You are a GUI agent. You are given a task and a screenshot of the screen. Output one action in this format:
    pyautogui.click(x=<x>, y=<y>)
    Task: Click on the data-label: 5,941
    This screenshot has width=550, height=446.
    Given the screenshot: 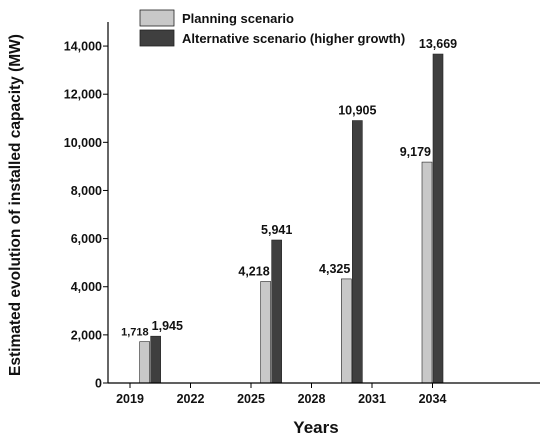 What is the action you would take?
    pyautogui.click(x=276, y=230)
    